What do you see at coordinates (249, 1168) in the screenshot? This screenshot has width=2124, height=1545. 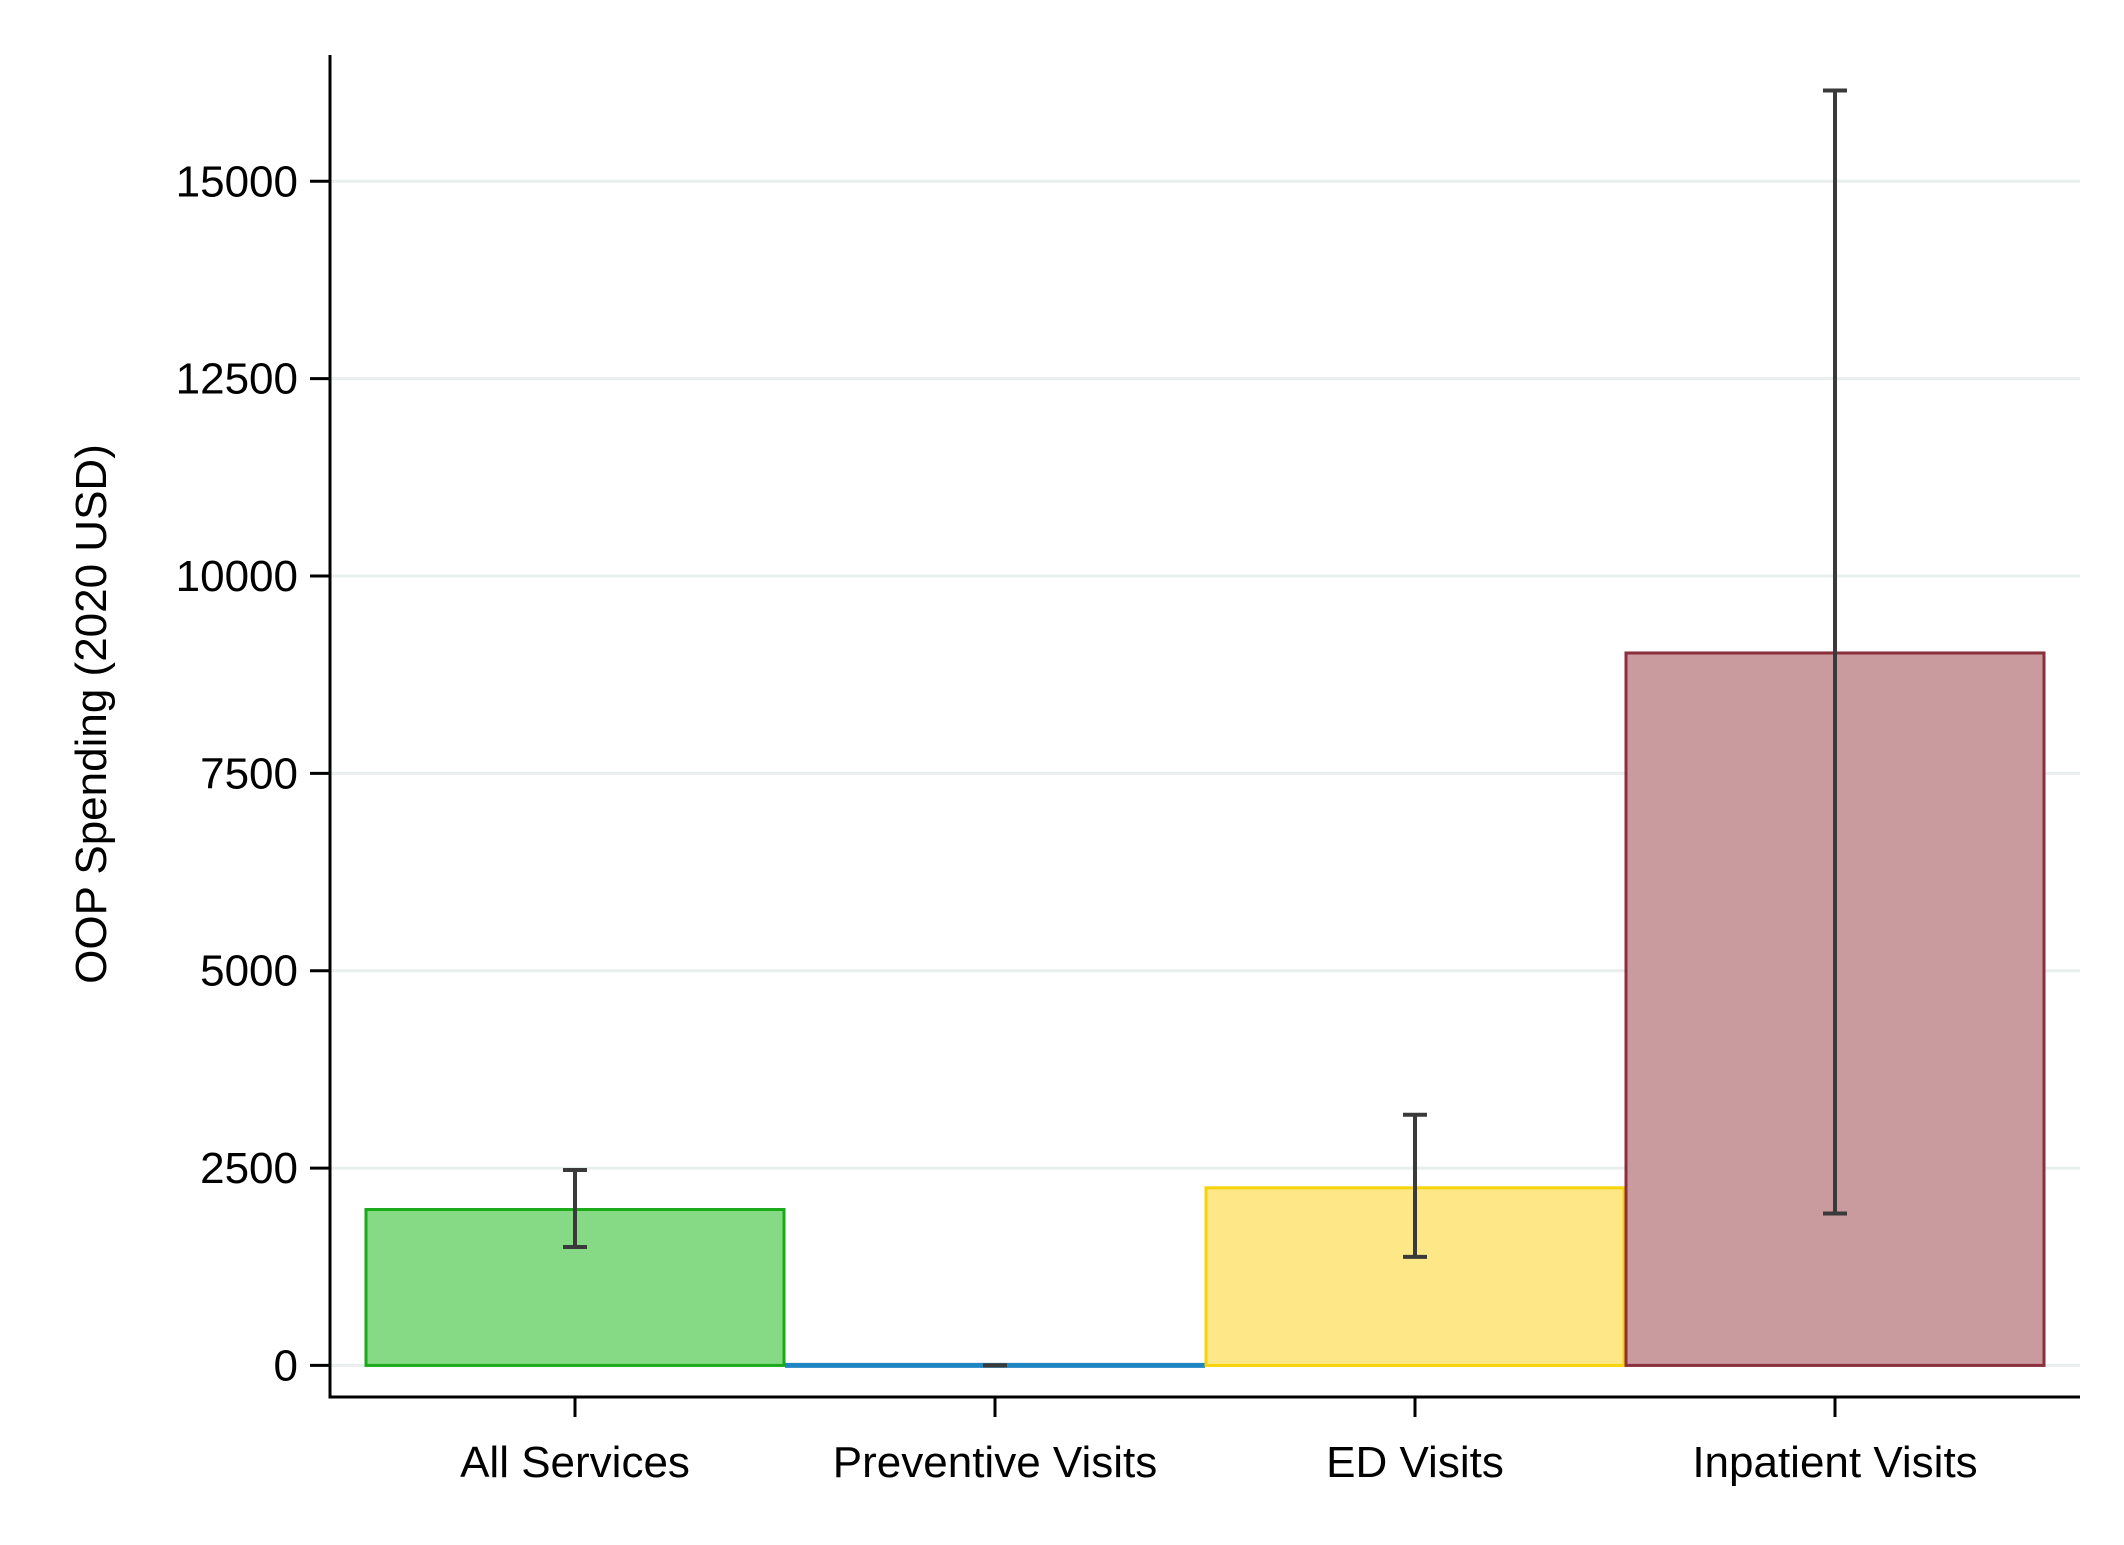 I see `y-tick-label: 2500` at bounding box center [249, 1168].